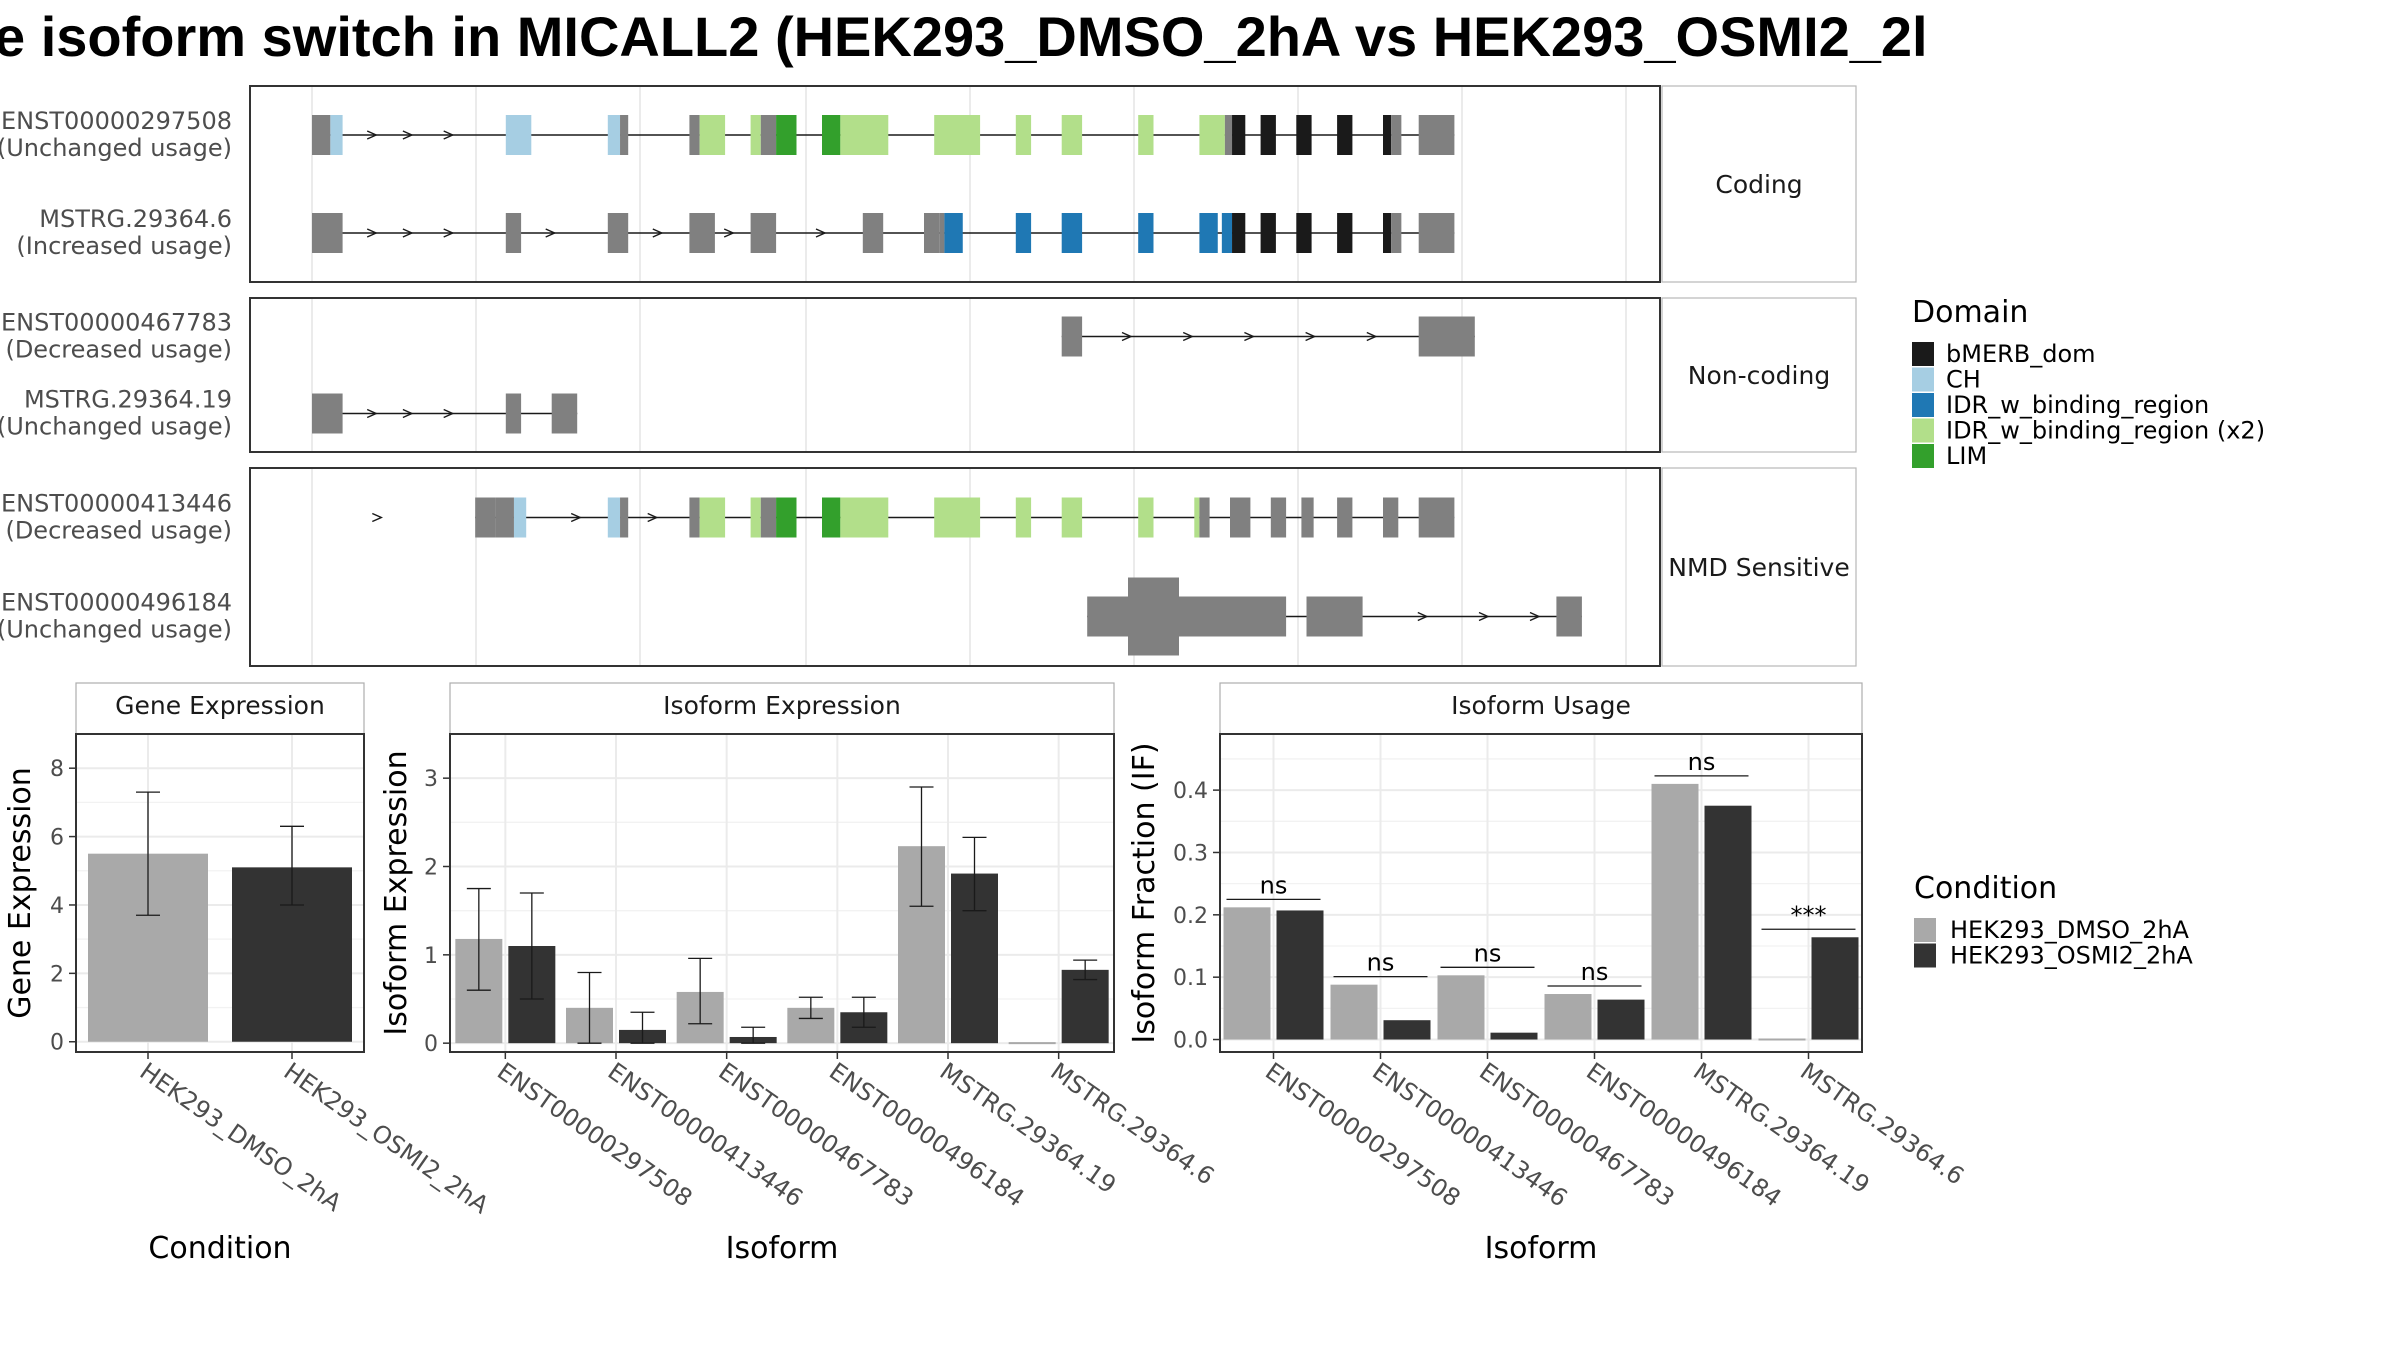 The height and width of the screenshot is (1355, 2400). I want to click on isoform-usage-label: (Unchanged usage), so click(116, 630).